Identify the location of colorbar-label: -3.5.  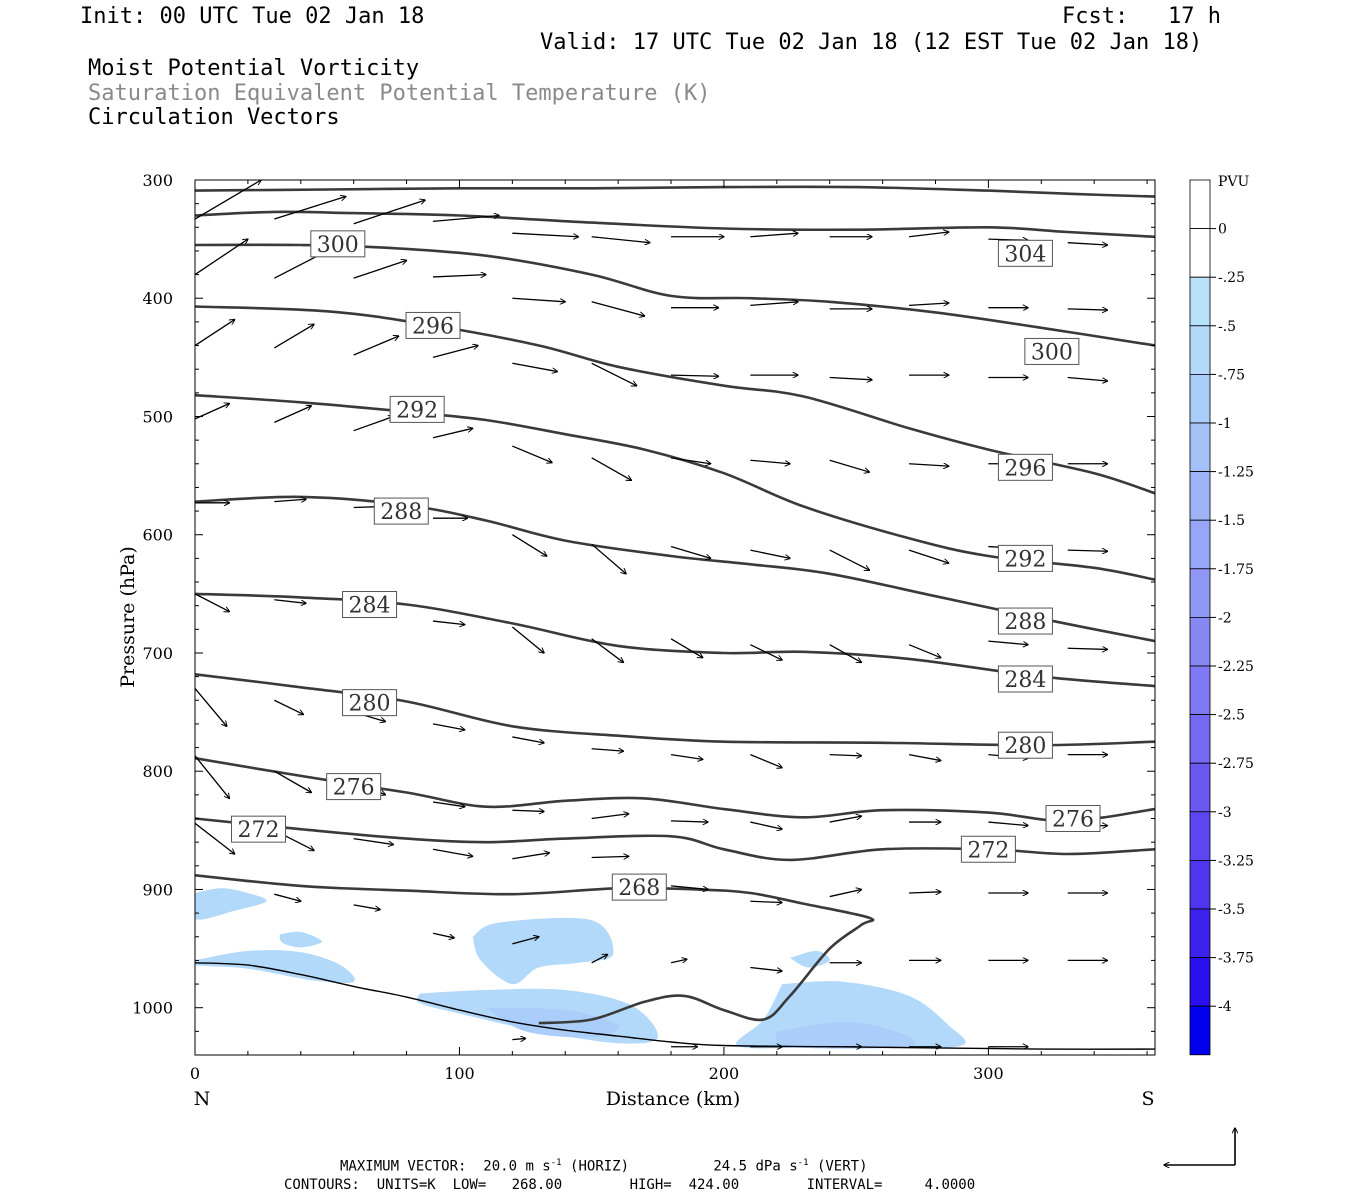
(1231, 910).